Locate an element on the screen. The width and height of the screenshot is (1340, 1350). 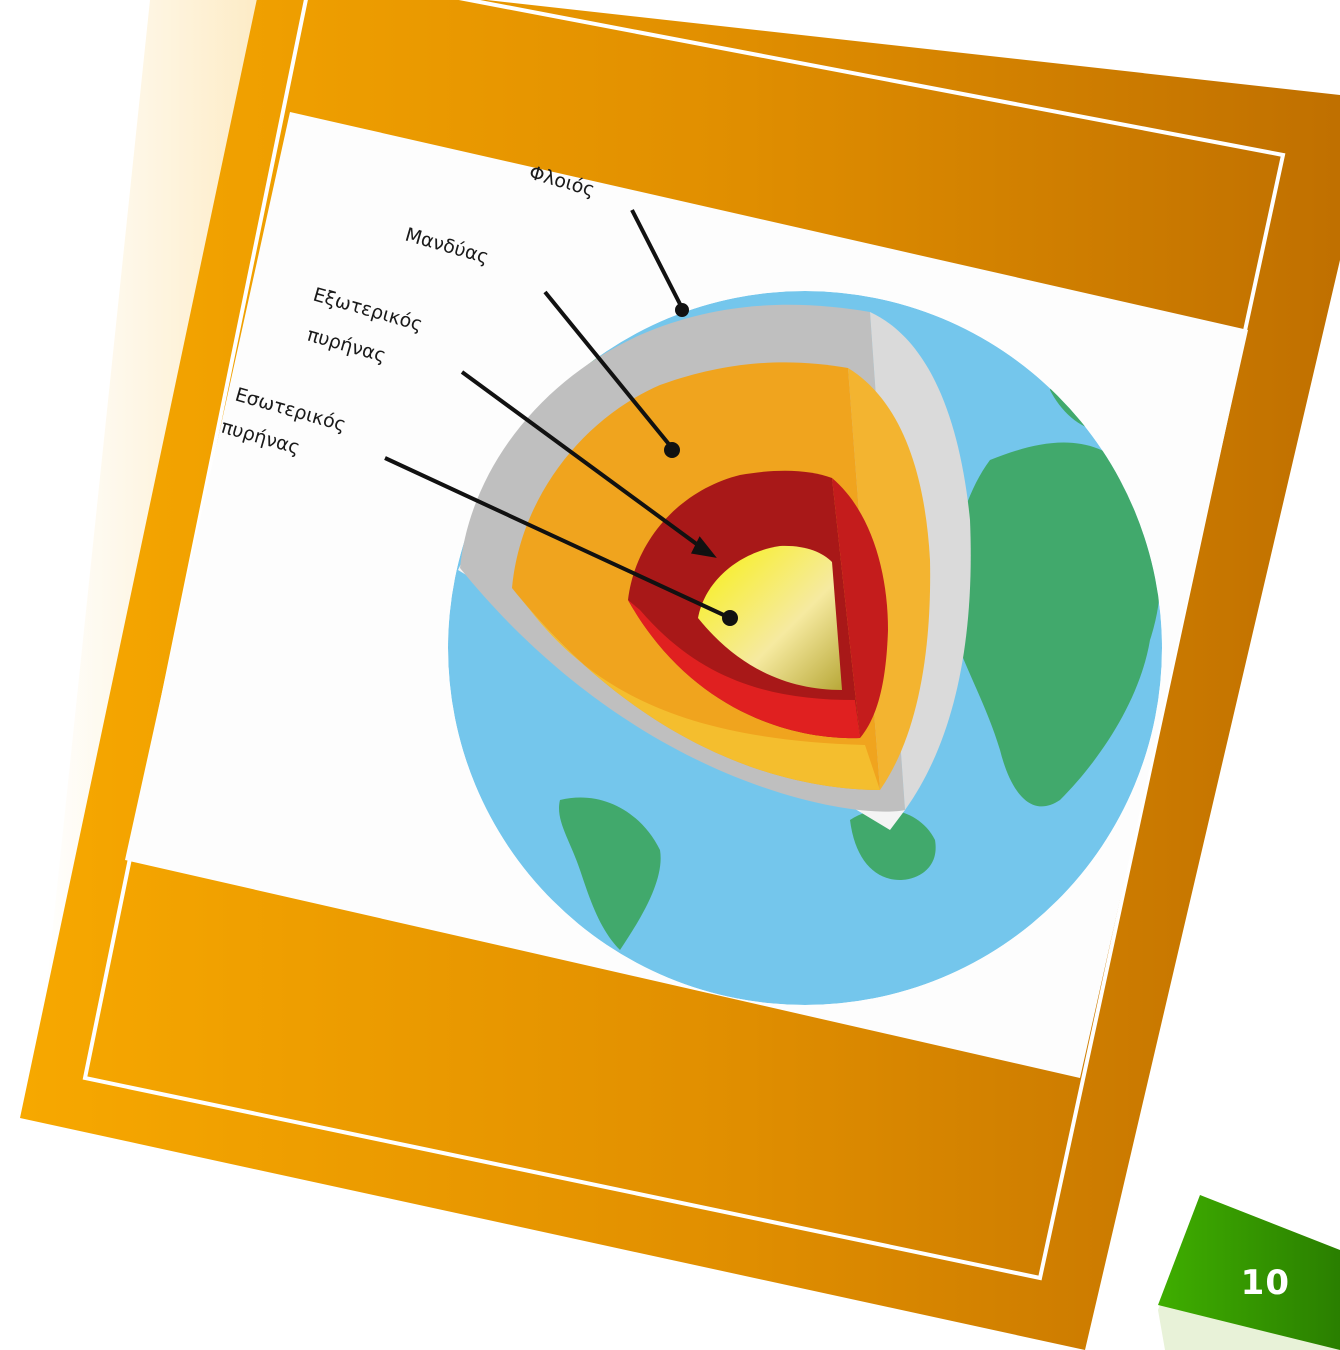
outer-core-bottom is located at coordinates (744, 669).